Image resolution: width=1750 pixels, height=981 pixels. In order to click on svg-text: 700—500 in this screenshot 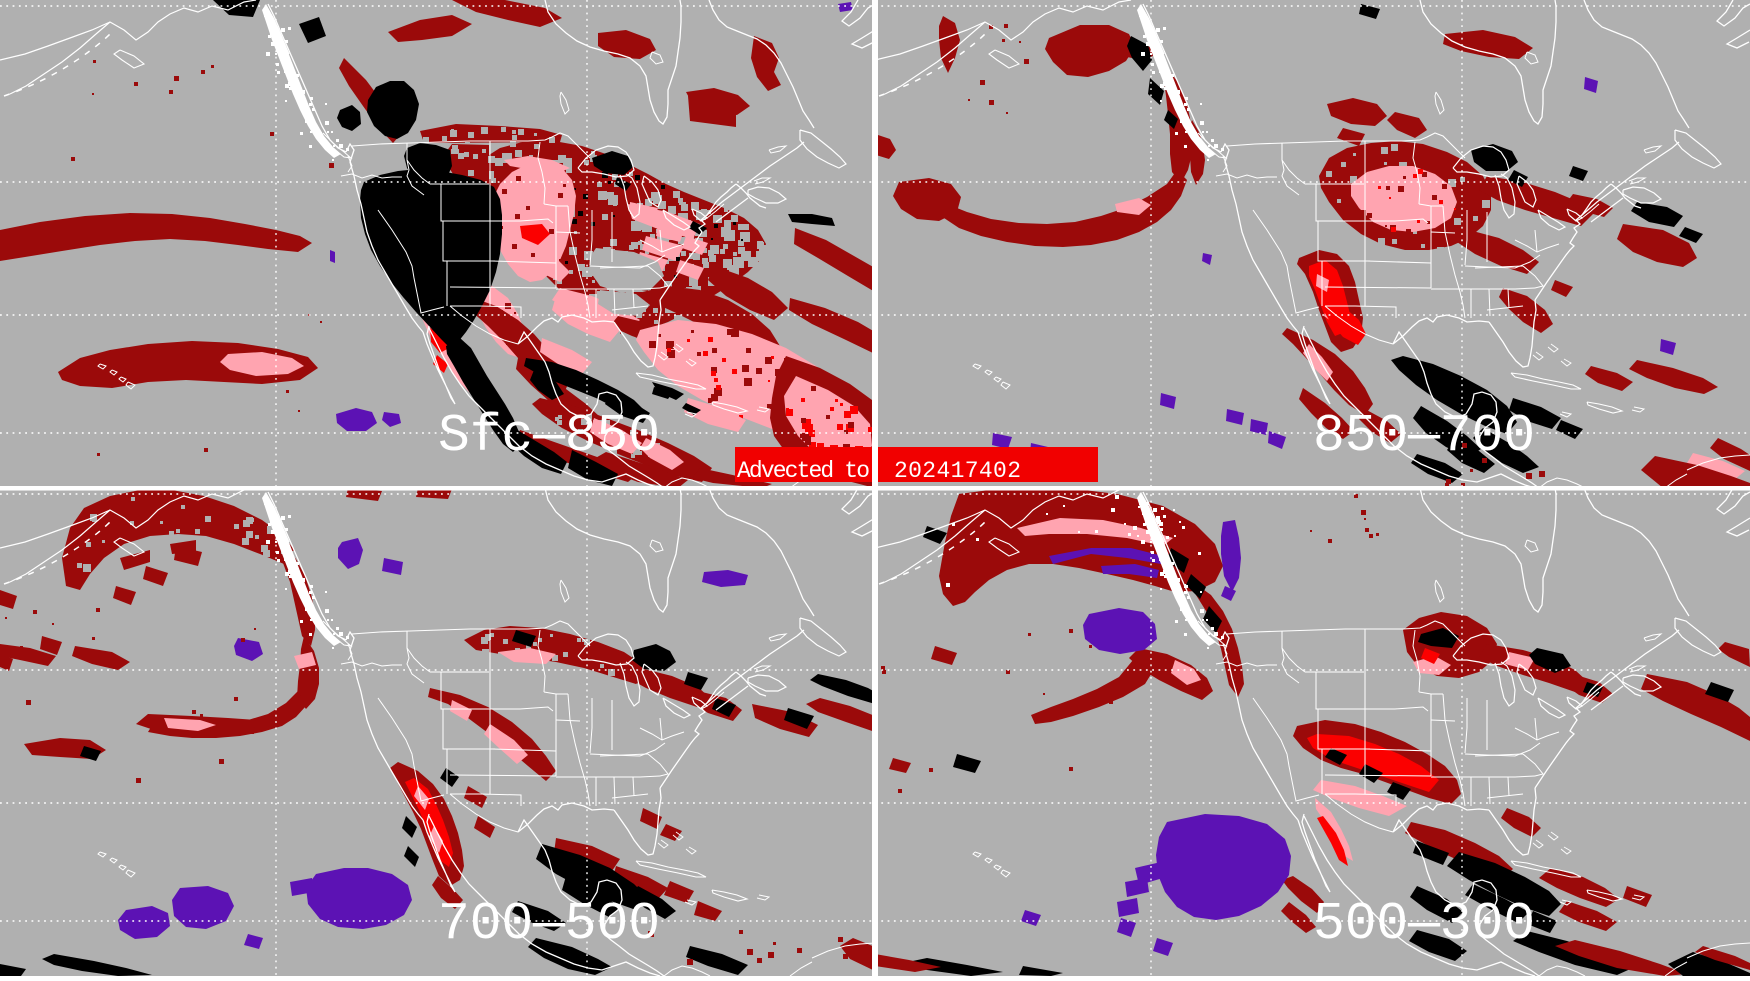, I will do `click(549, 924)`.